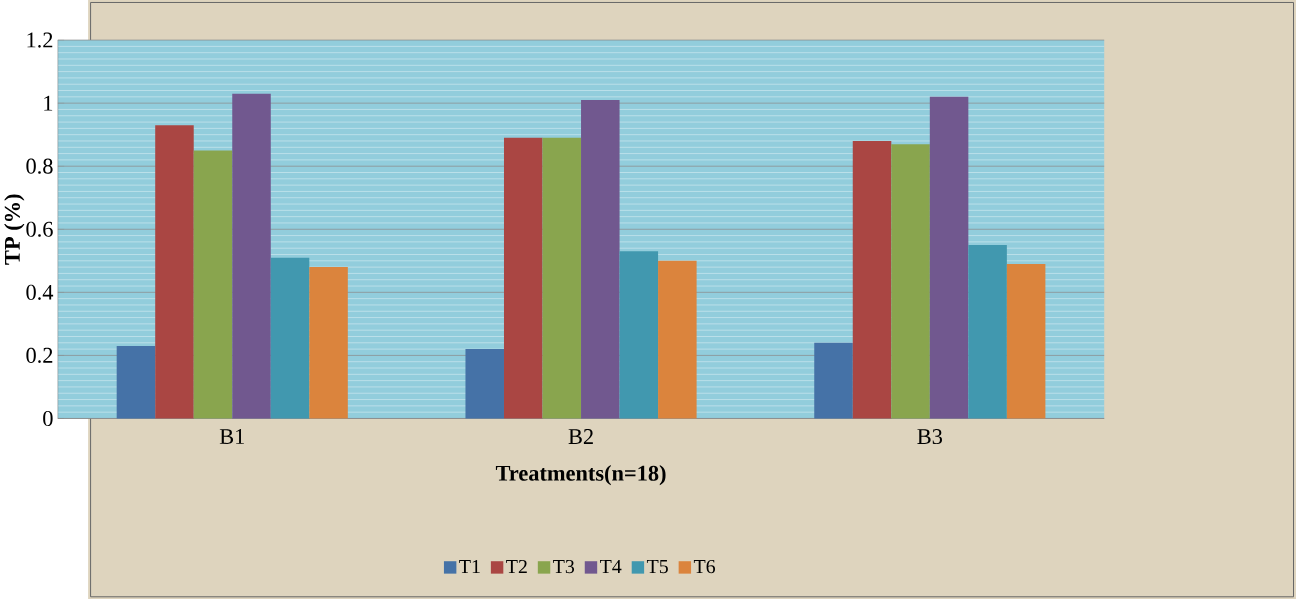  What do you see at coordinates (39, 229) in the screenshot?
I see `y-tick-label: 0.6` at bounding box center [39, 229].